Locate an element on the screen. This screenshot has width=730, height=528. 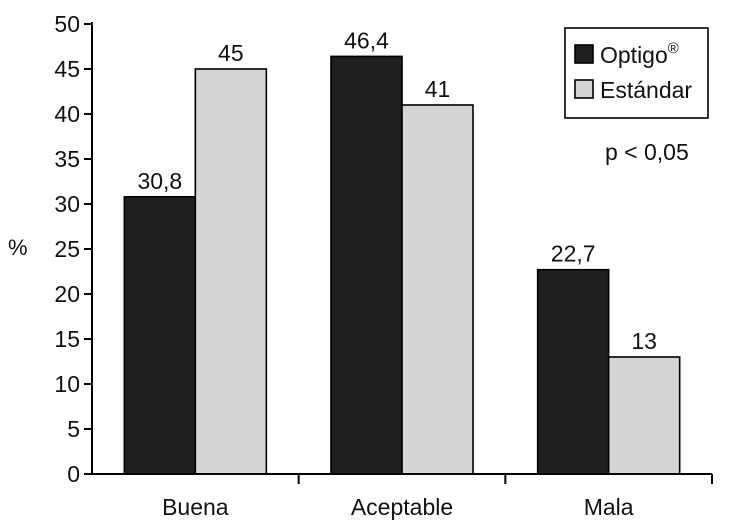
legend-label-estandar: Estándar is located at coordinates (646, 90).